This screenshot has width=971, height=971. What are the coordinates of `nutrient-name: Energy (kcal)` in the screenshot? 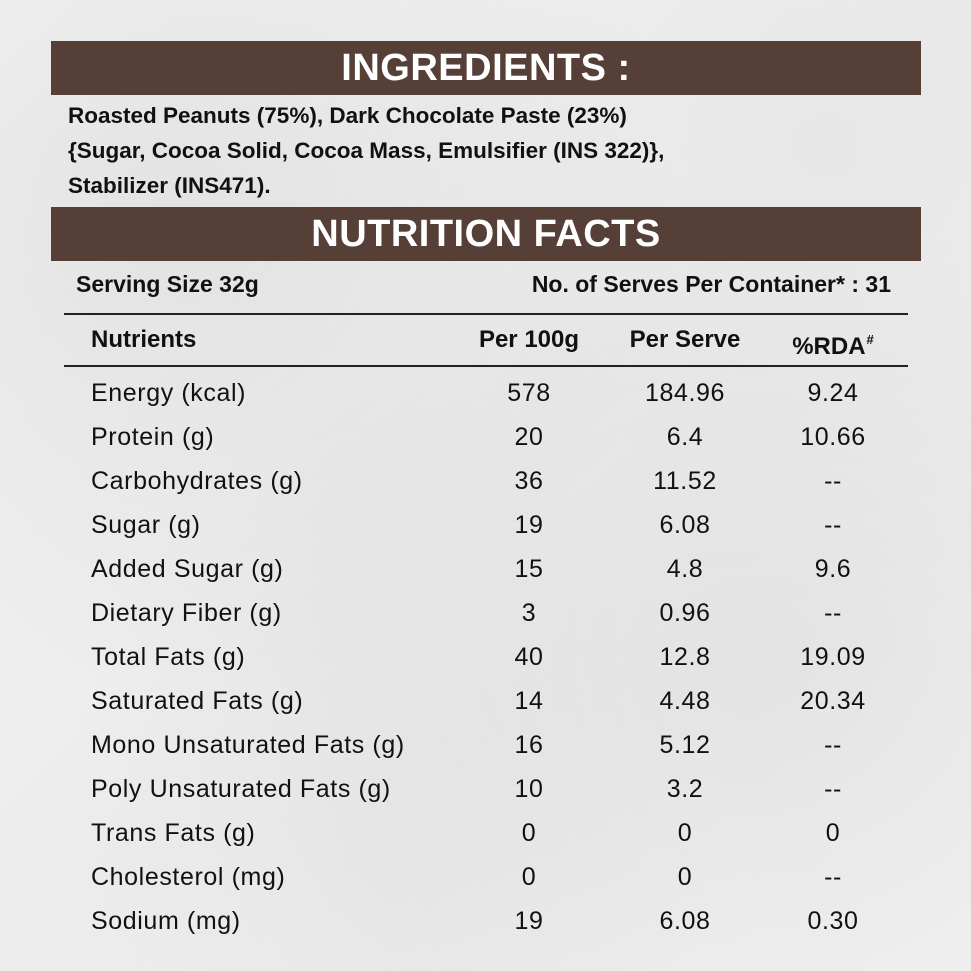 It's located at (169, 393).